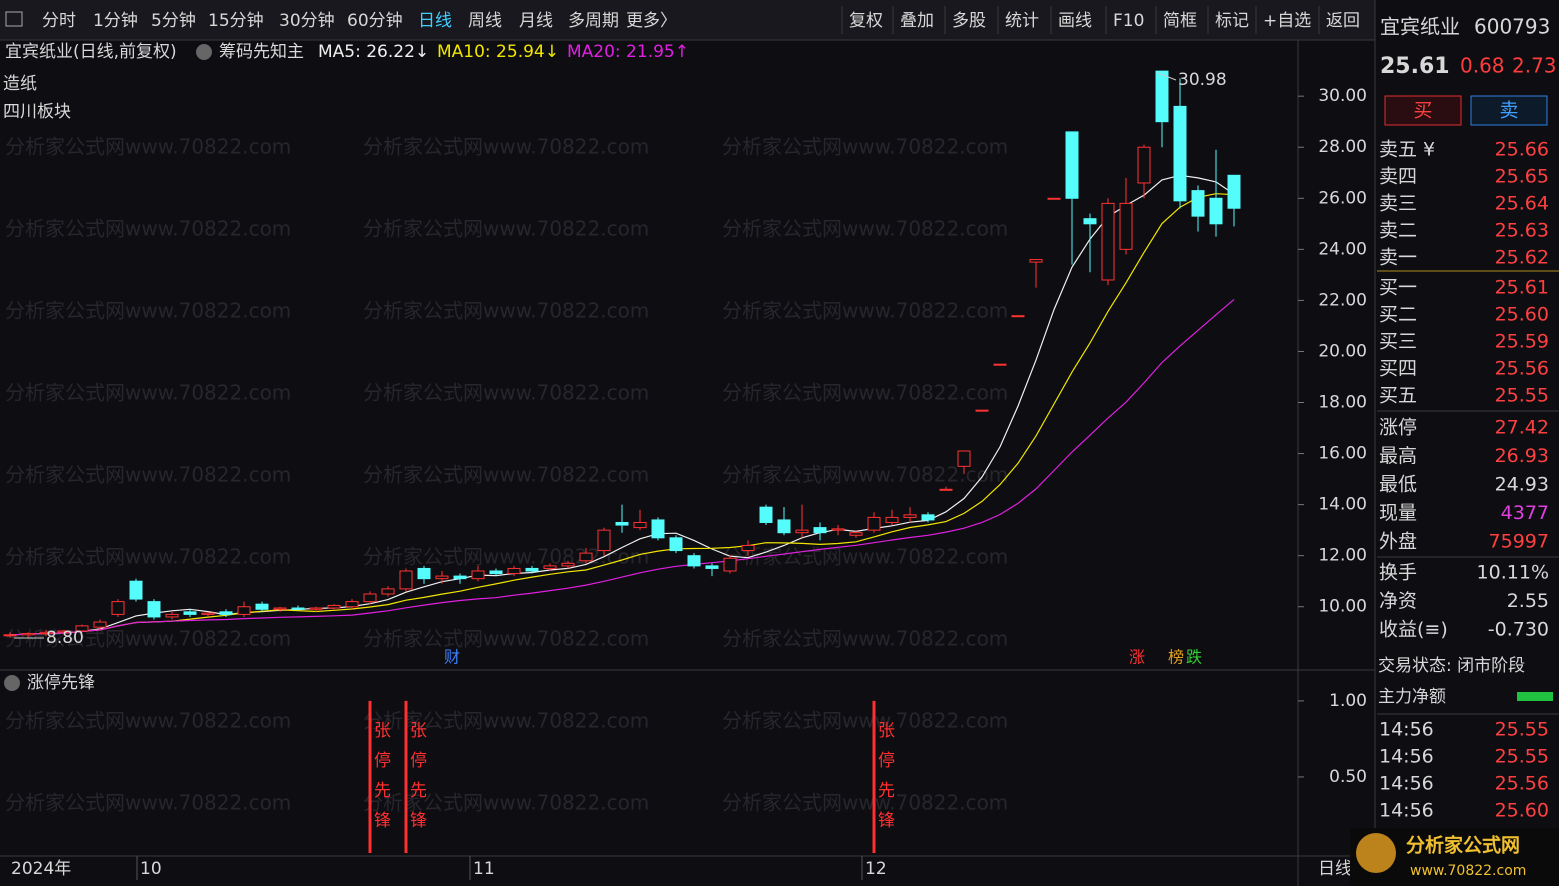 Image resolution: width=1559 pixels, height=886 pixels. I want to click on x-label: 12, so click(876, 869).